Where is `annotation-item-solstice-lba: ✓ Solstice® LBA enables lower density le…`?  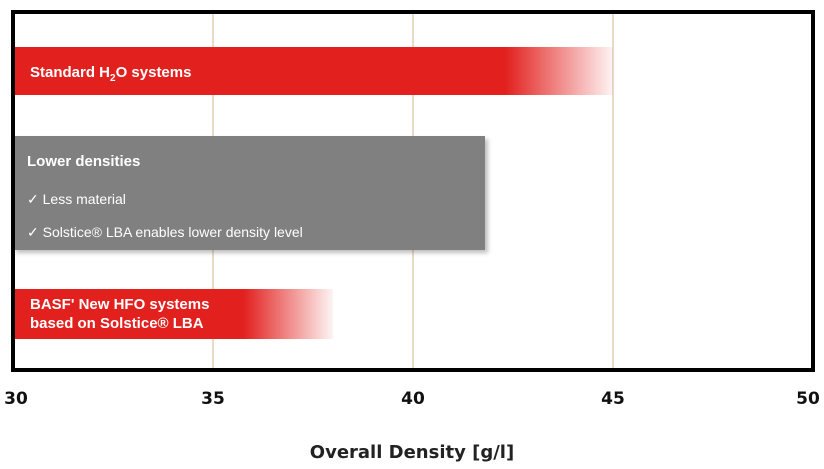 annotation-item-solstice-lba: ✓ Solstice® LBA enables lower density le… is located at coordinates (165, 232).